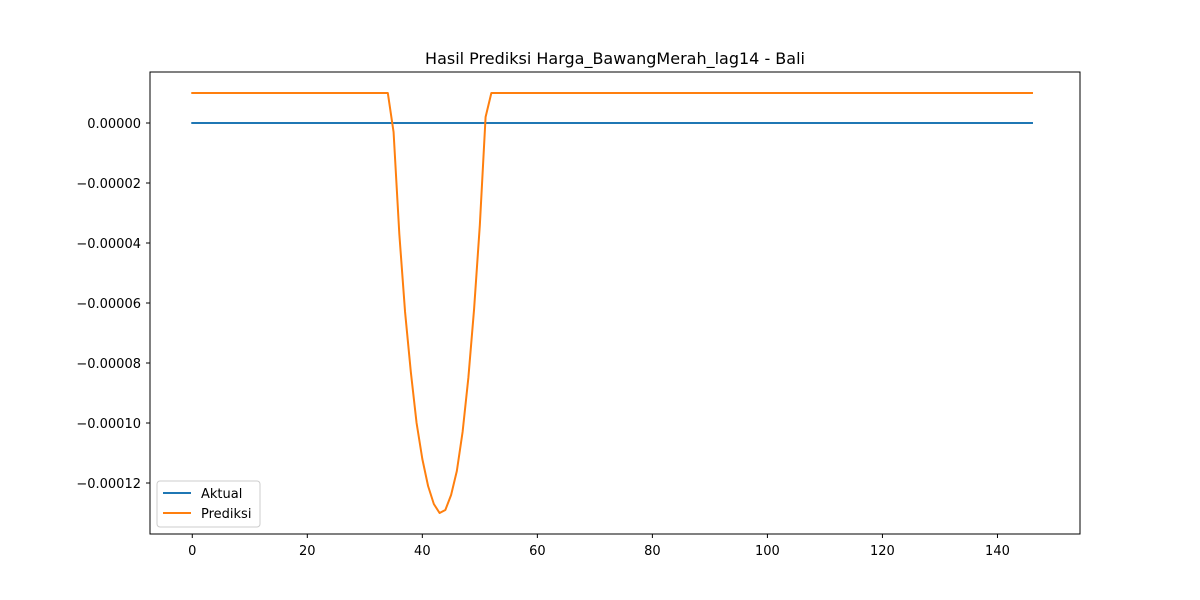 The width and height of the screenshot is (1200, 600). I want to click on y-tick-label: −0.00012, so click(108, 484).